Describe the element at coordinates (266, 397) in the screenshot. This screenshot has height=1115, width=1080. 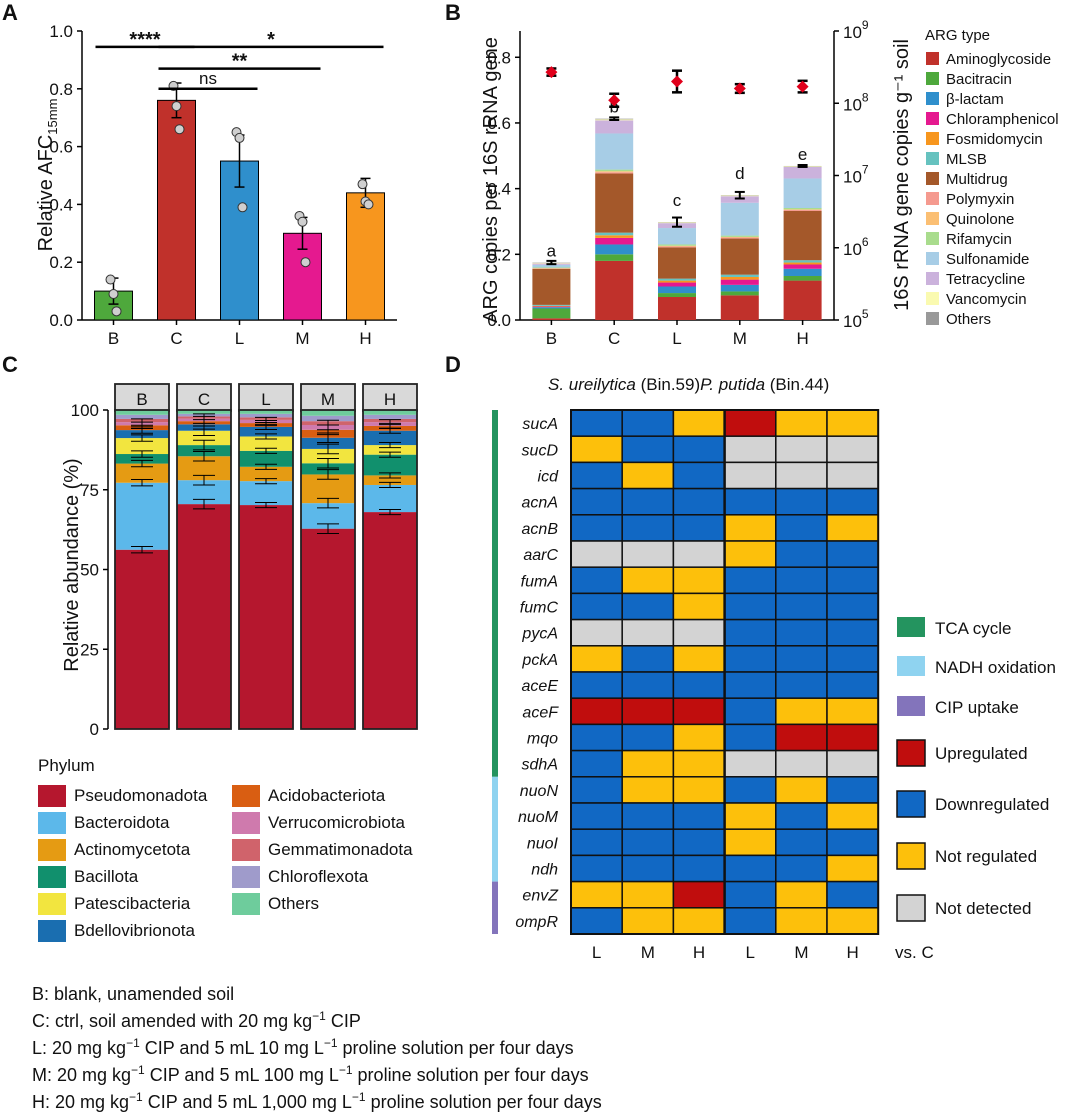
I see `panel-c-facet-strip` at that location.